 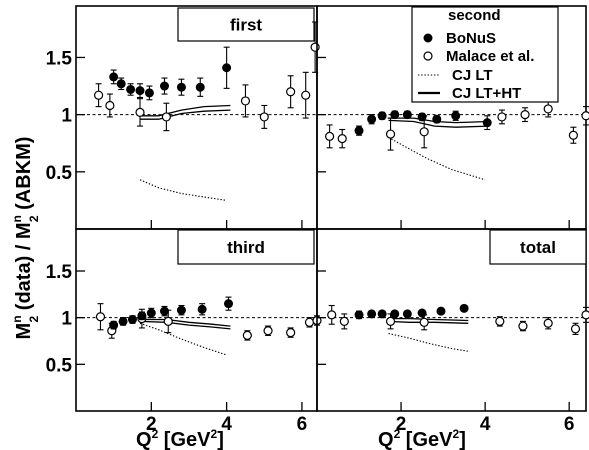 I want to click on x-axis-label-right: Q2 [GeV2], so click(x=422, y=438).